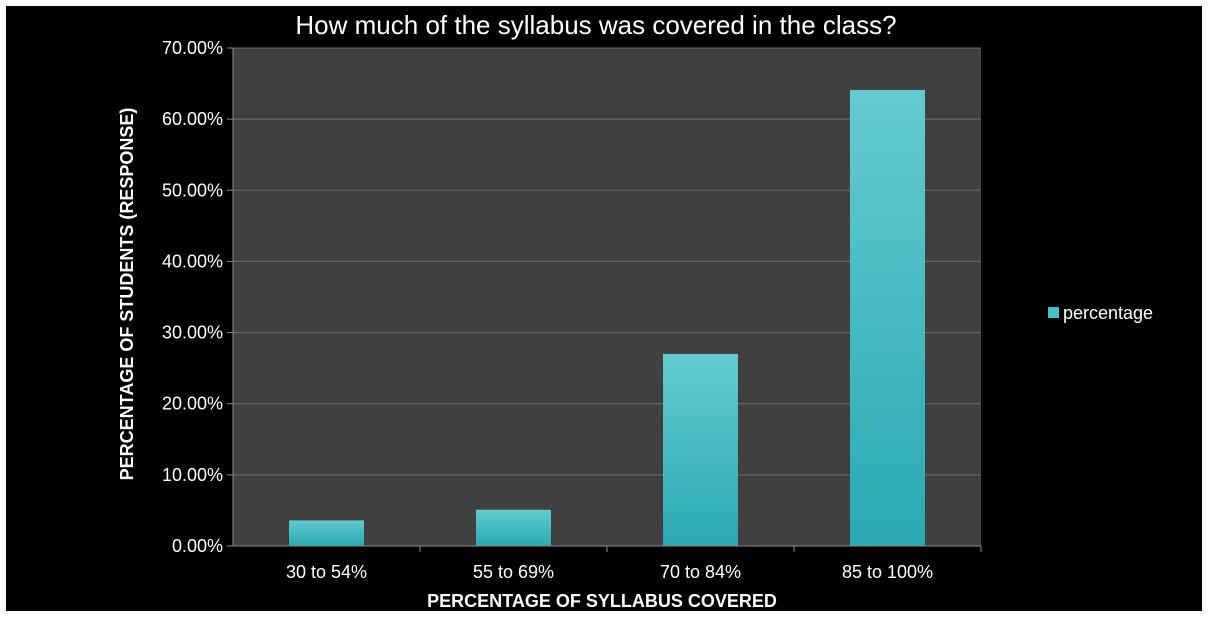  What do you see at coordinates (197, 546) in the screenshot?
I see `y-tick-label: 0.00%` at bounding box center [197, 546].